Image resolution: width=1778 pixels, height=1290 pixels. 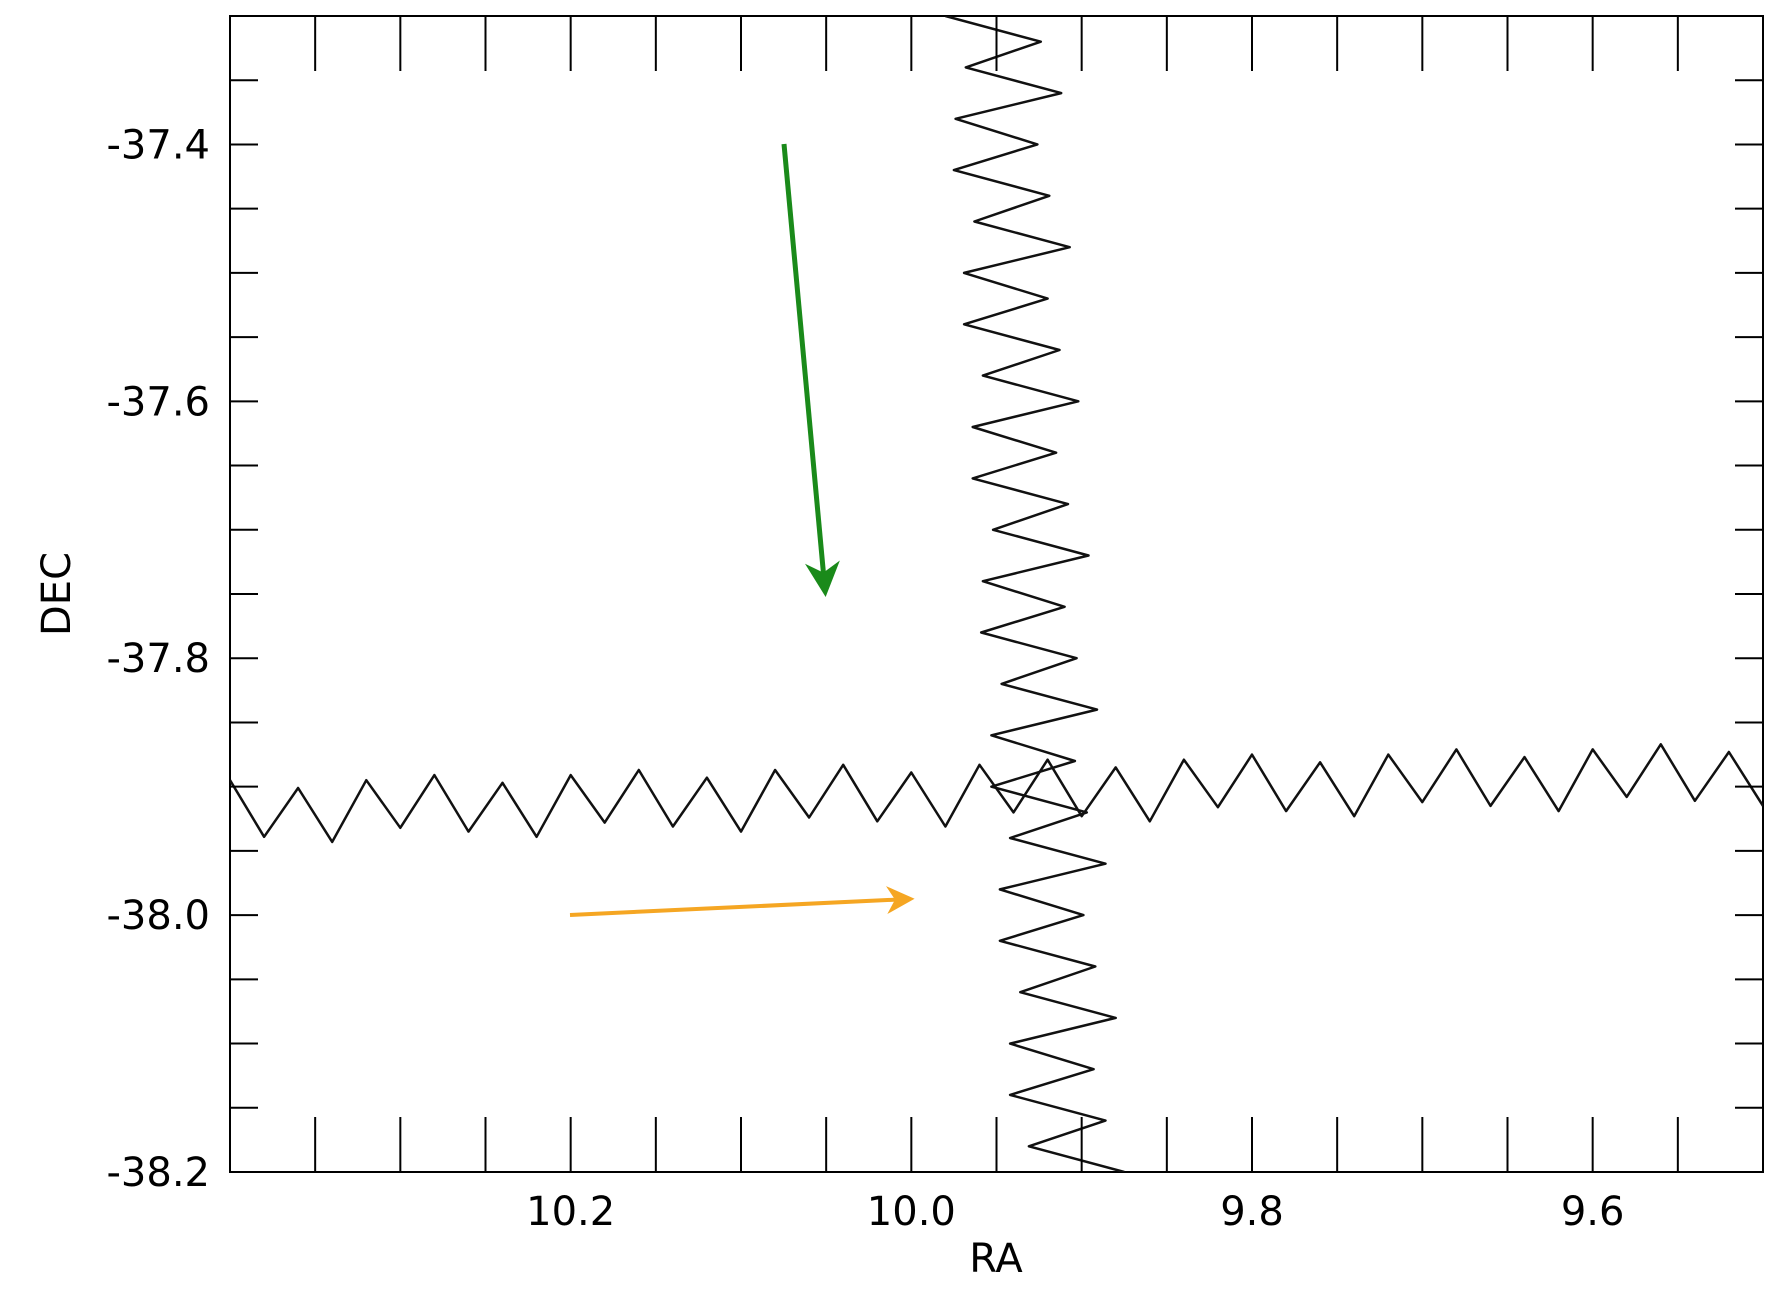 What do you see at coordinates (996, 1259) in the screenshot?
I see `x-axis-label: RA` at bounding box center [996, 1259].